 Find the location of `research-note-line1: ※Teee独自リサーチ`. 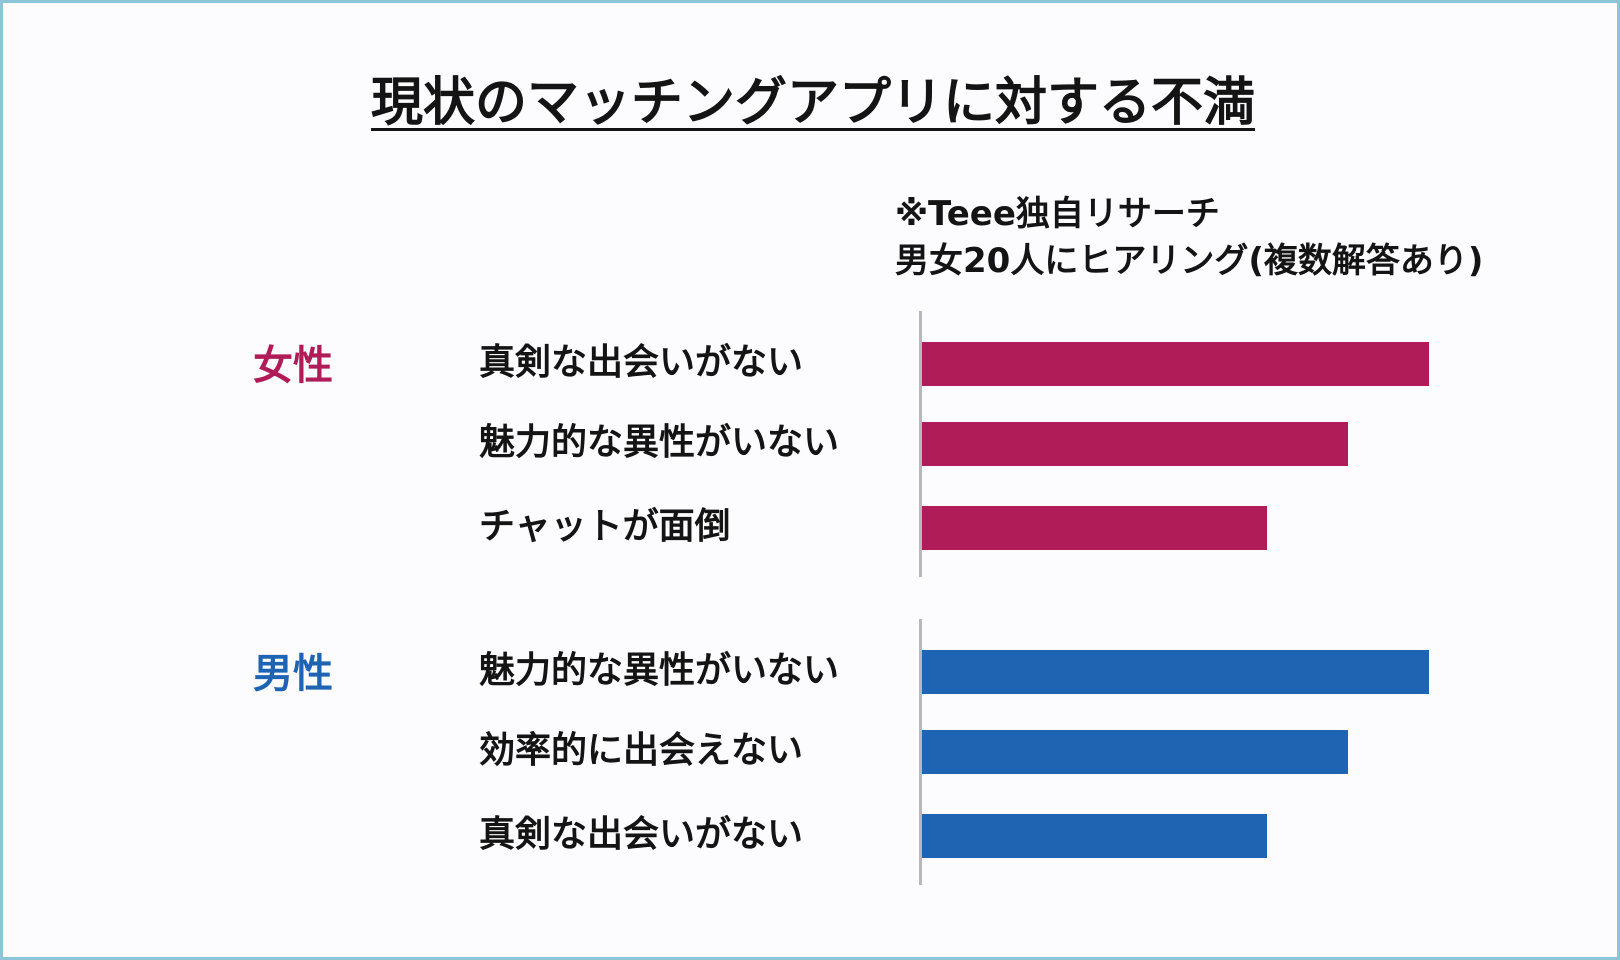

research-note-line1: ※Teee独自リサーチ is located at coordinates (1057, 214).